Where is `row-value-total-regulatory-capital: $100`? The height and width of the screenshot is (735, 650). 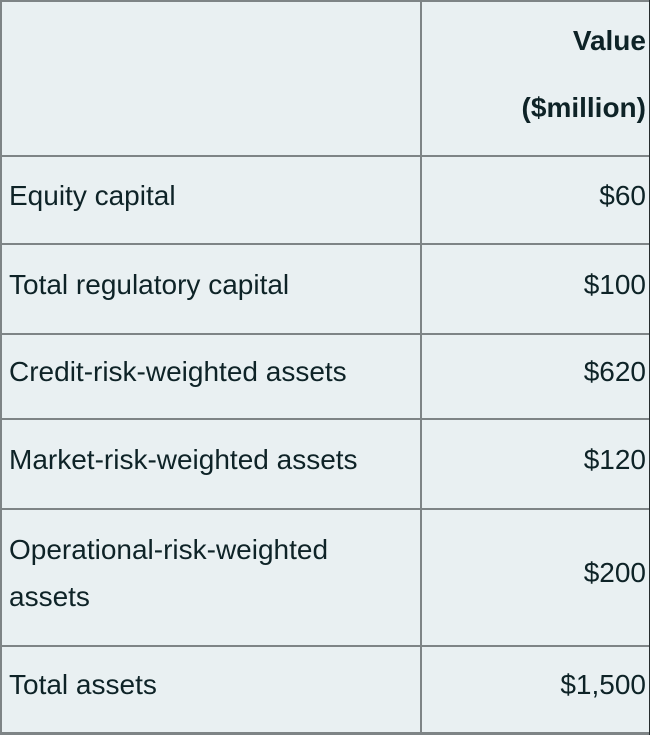 row-value-total-regulatory-capital: $100 is located at coordinates (535, 289).